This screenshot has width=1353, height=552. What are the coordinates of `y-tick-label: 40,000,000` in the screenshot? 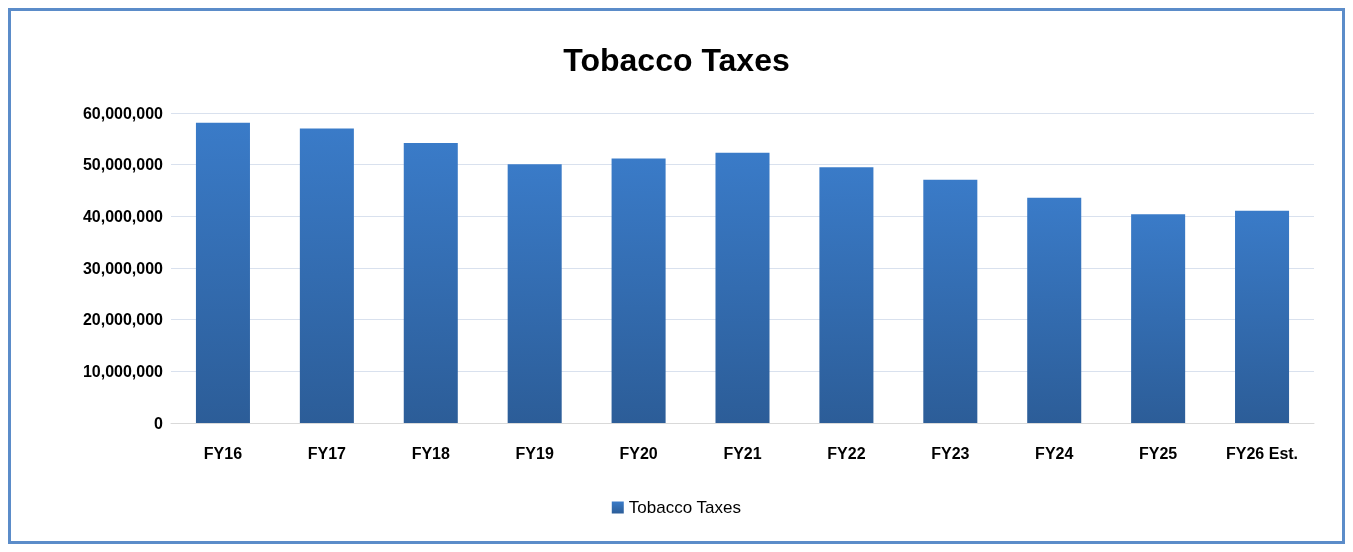 It's located at (123, 216).